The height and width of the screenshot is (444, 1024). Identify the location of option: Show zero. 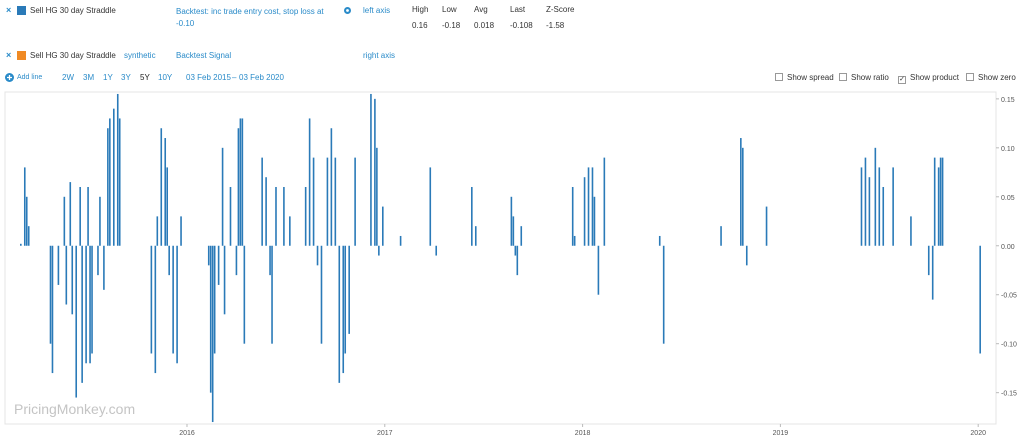
(991, 77).